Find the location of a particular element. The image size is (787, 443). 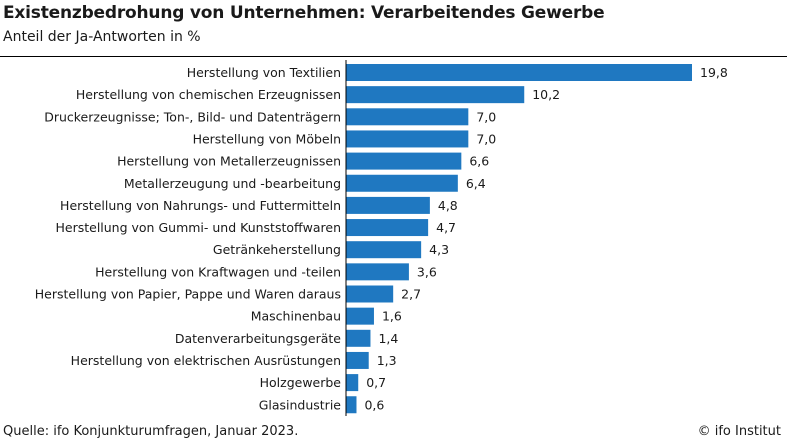

title-divider is located at coordinates (393, 56).